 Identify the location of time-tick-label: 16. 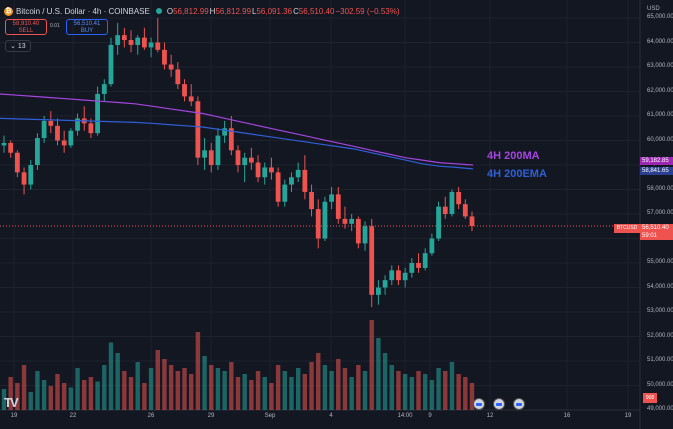
(567, 416).